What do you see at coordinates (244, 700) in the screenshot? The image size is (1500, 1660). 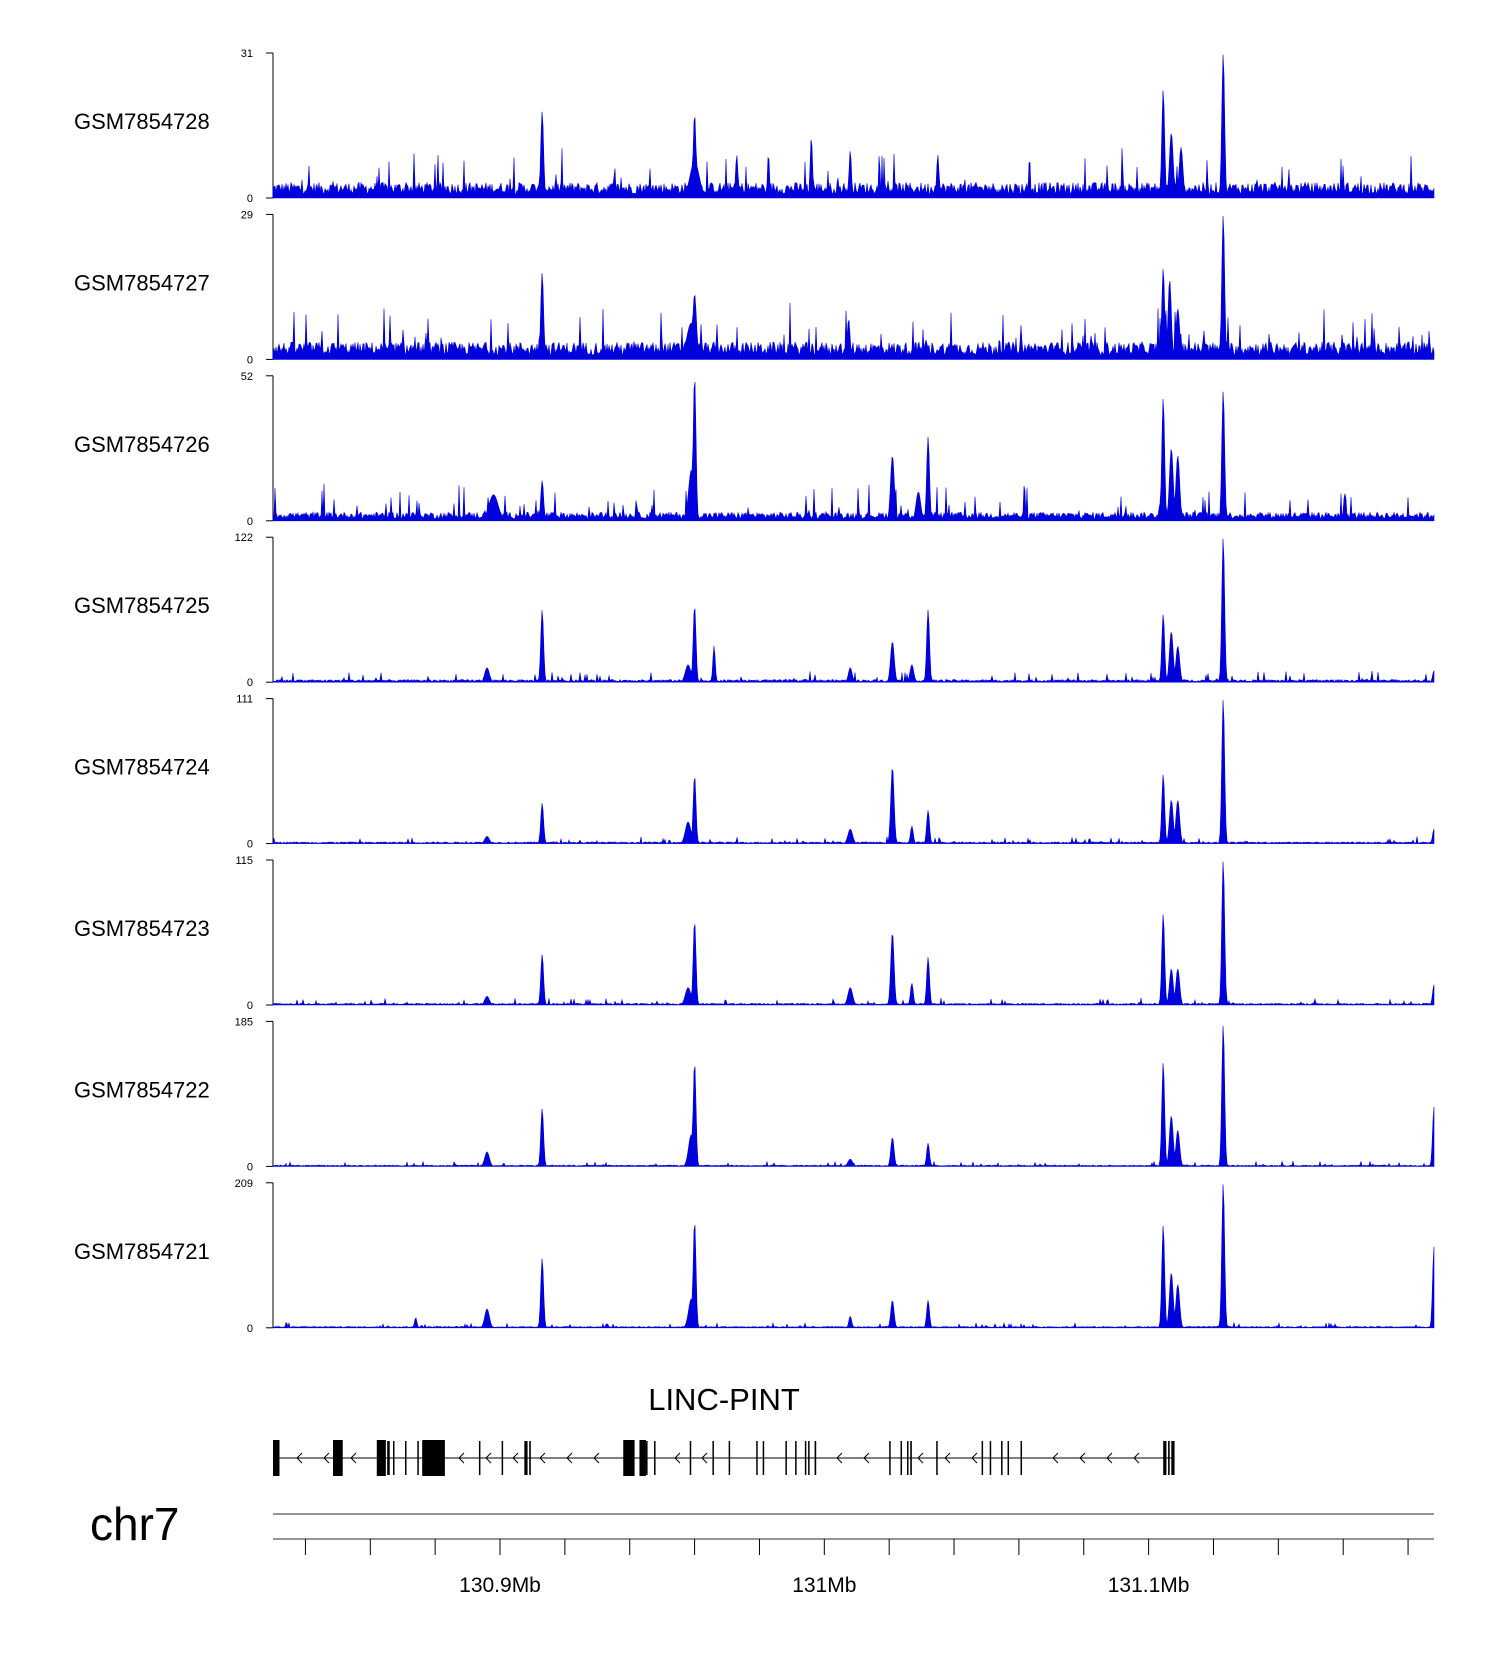 I see `y-max-label: 111` at bounding box center [244, 700].